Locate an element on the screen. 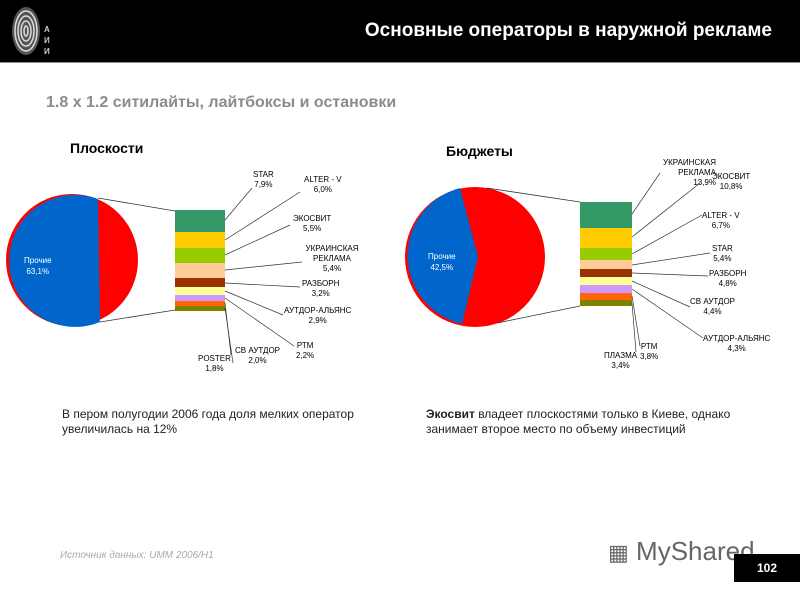  pie-planes is located at coordinates (91, 260).